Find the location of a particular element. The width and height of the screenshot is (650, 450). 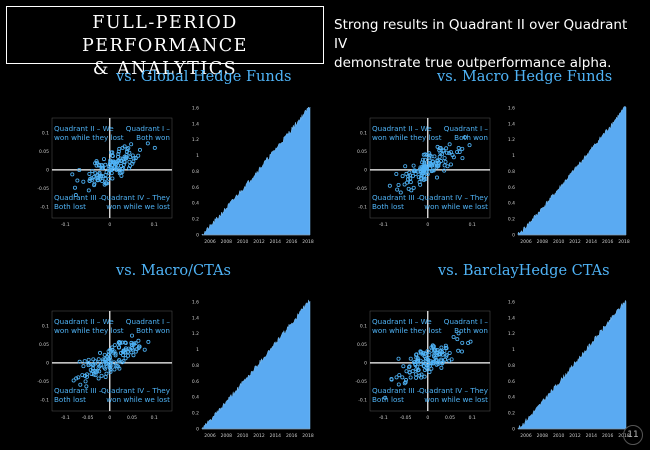

quadrant-iv-label: won while we lost is located at coordinates (138, 206).